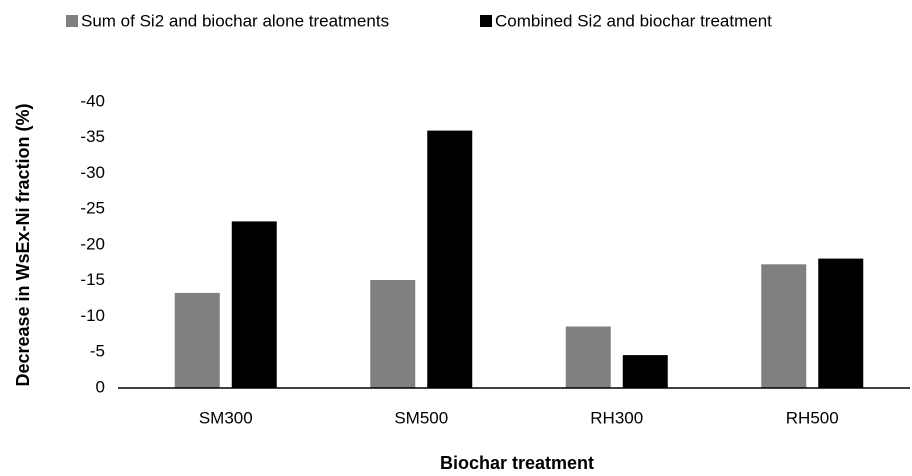  I want to click on y-tick-label: -15, so click(92, 279).